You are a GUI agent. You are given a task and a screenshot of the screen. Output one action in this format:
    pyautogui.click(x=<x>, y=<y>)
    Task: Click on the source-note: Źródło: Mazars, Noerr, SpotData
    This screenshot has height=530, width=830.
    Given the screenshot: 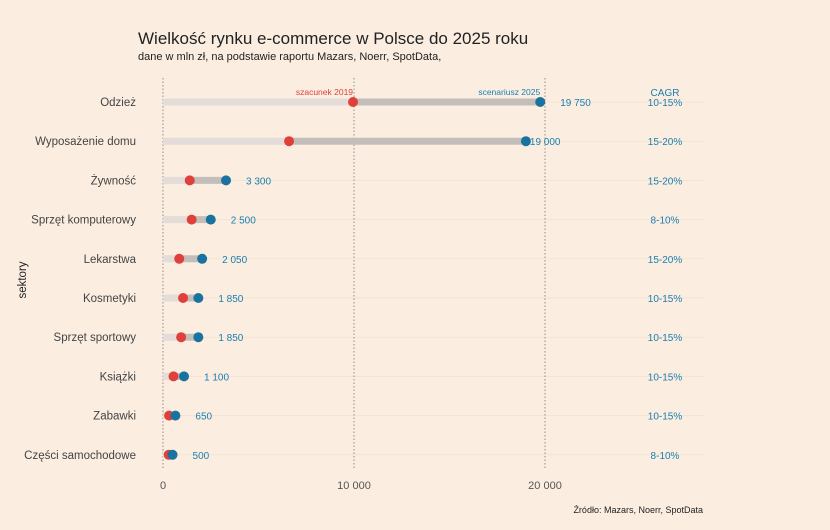 What is the action you would take?
    pyautogui.click(x=638, y=510)
    